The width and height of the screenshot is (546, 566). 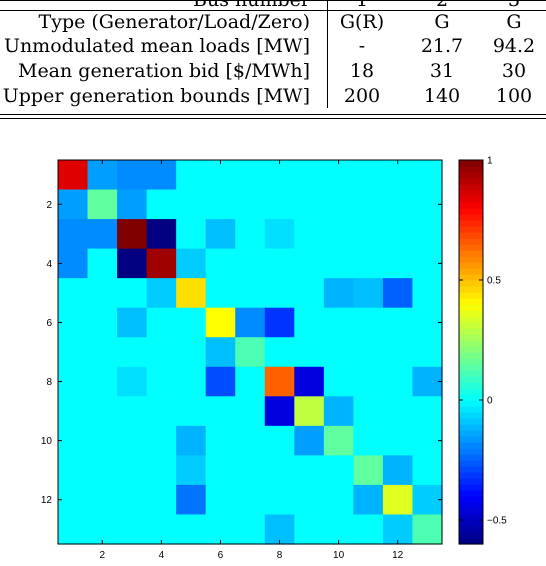 What do you see at coordinates (162, 555) in the screenshot?
I see `x-tick-label-4: 4` at bounding box center [162, 555].